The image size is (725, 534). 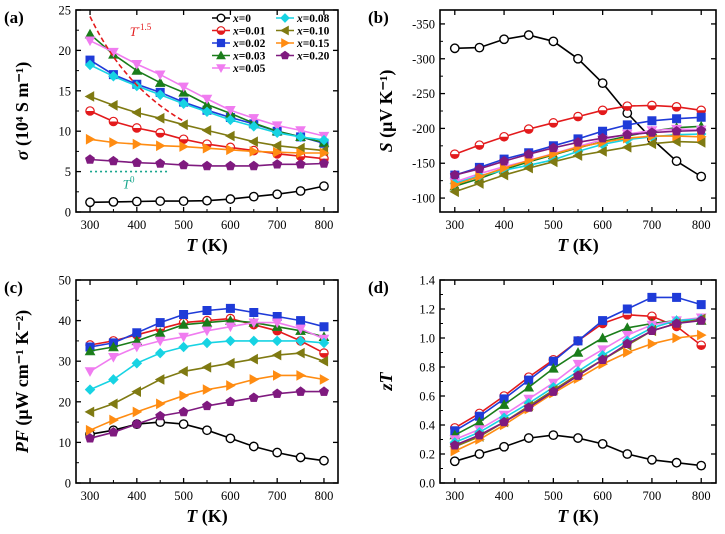 I want to click on x-axis-label: T (K), so click(x=578, y=245).